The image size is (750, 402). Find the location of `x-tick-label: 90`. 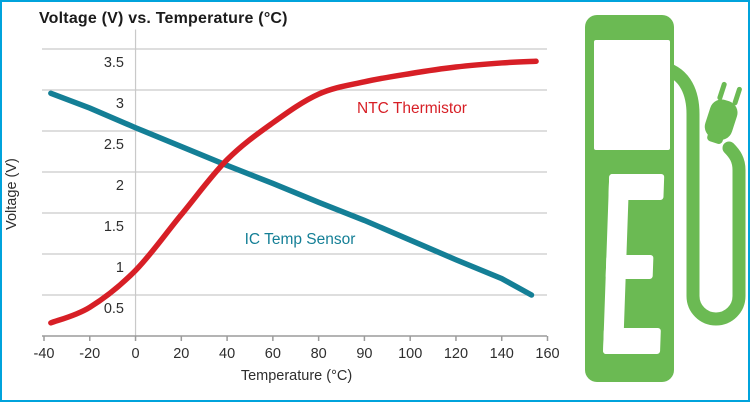

x-tick-label: 90 is located at coordinates (364, 354).